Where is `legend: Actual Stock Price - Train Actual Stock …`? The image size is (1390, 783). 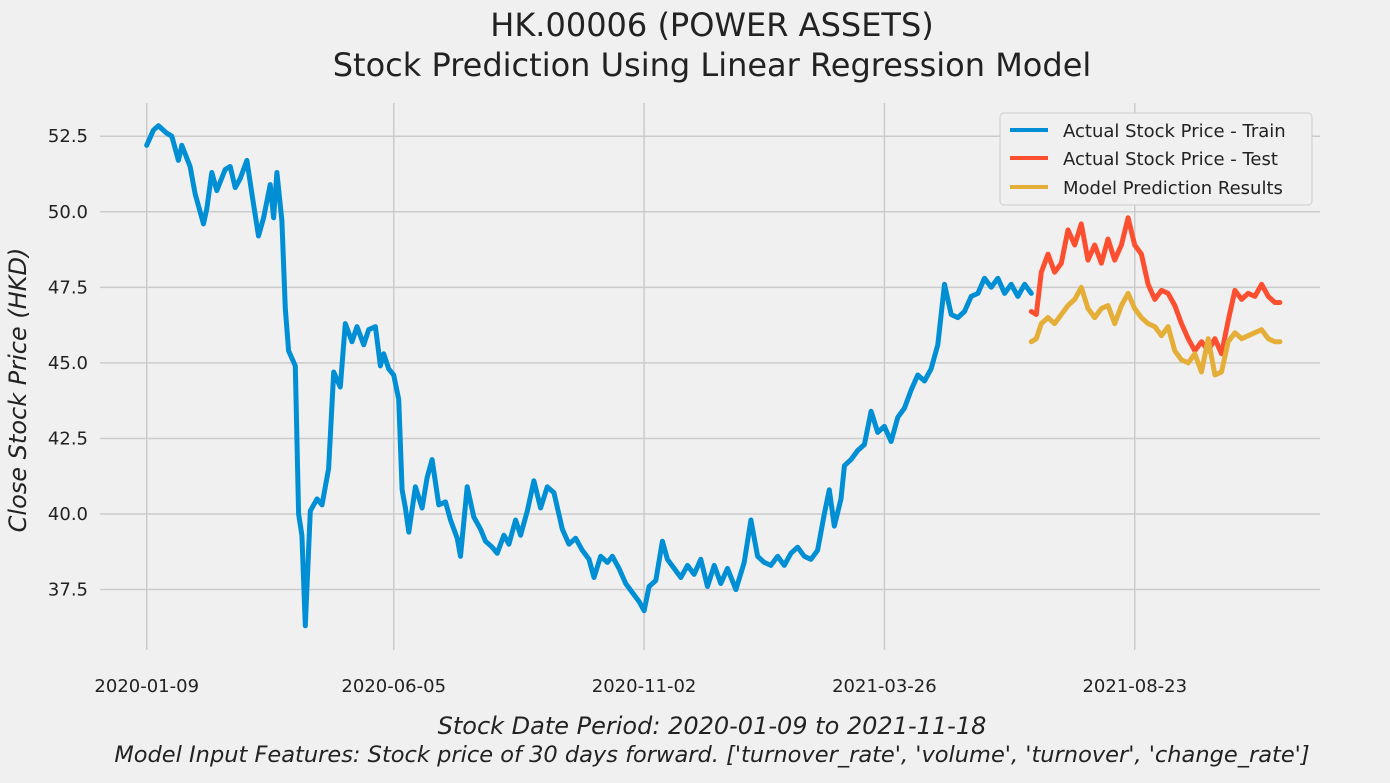 legend: Actual Stock Price - Train Actual Stock … is located at coordinates (1156, 159).